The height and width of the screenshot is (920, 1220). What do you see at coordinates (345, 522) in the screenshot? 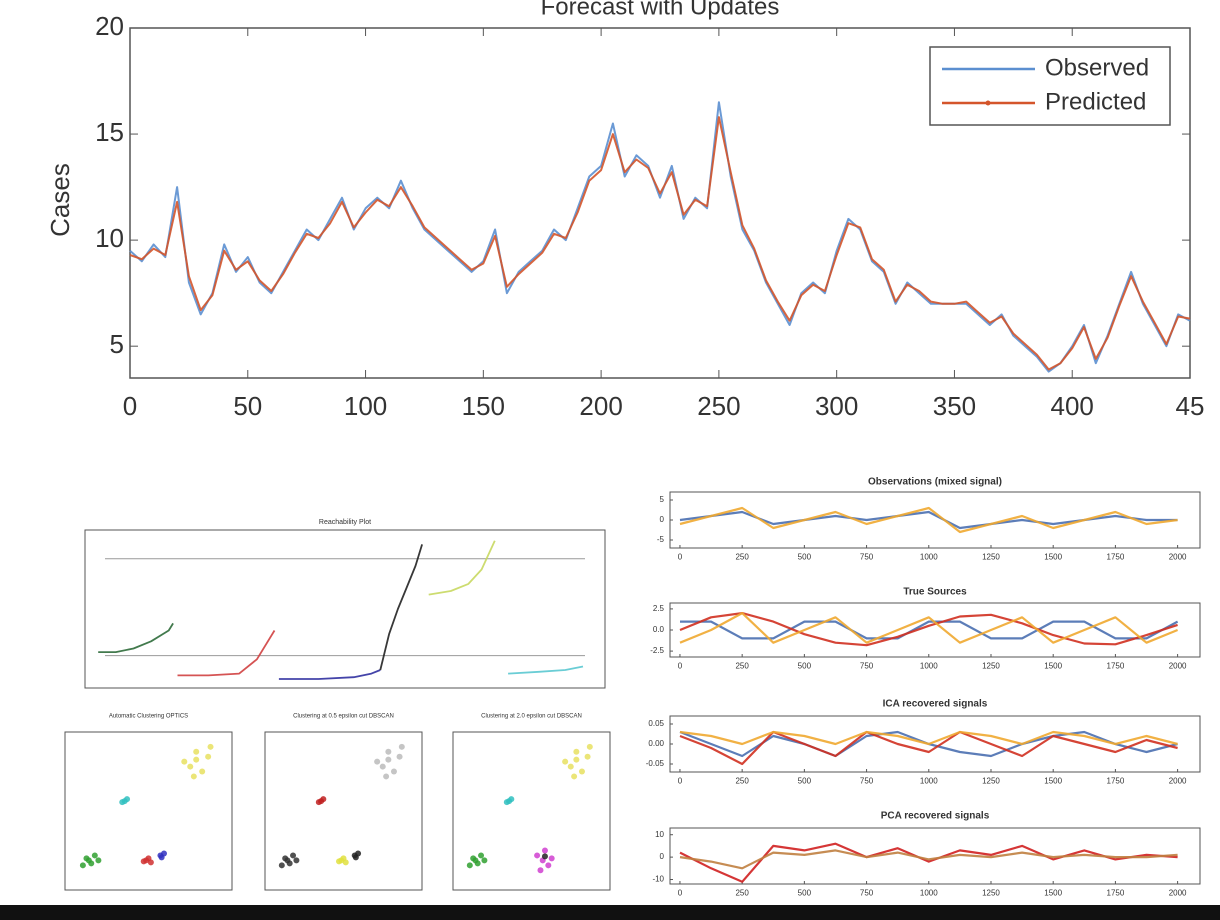
I see `chart-title: Reachability Plot` at bounding box center [345, 522].